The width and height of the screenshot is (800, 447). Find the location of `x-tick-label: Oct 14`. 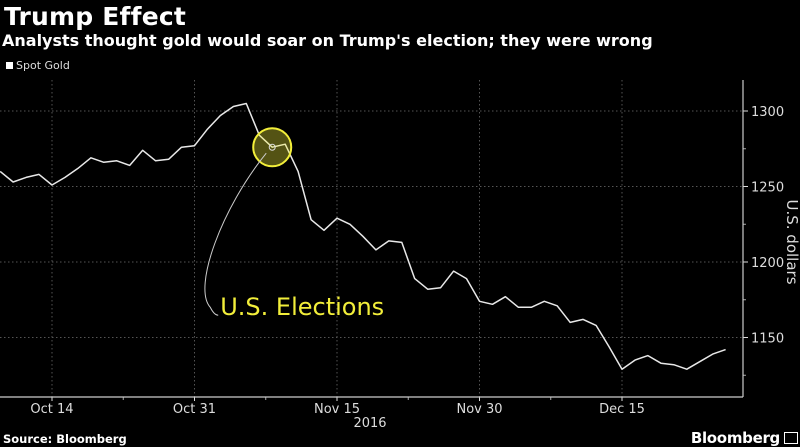

x-tick-label: Oct 14 is located at coordinates (51, 409).